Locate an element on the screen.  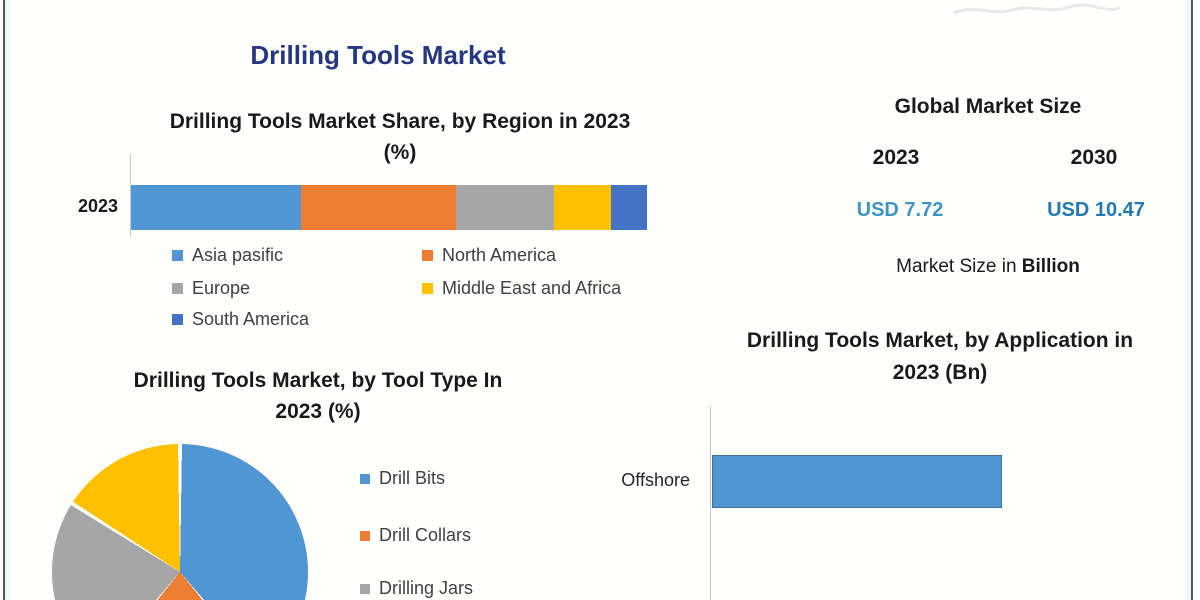
legend-label-south-america: South America is located at coordinates (251, 319).